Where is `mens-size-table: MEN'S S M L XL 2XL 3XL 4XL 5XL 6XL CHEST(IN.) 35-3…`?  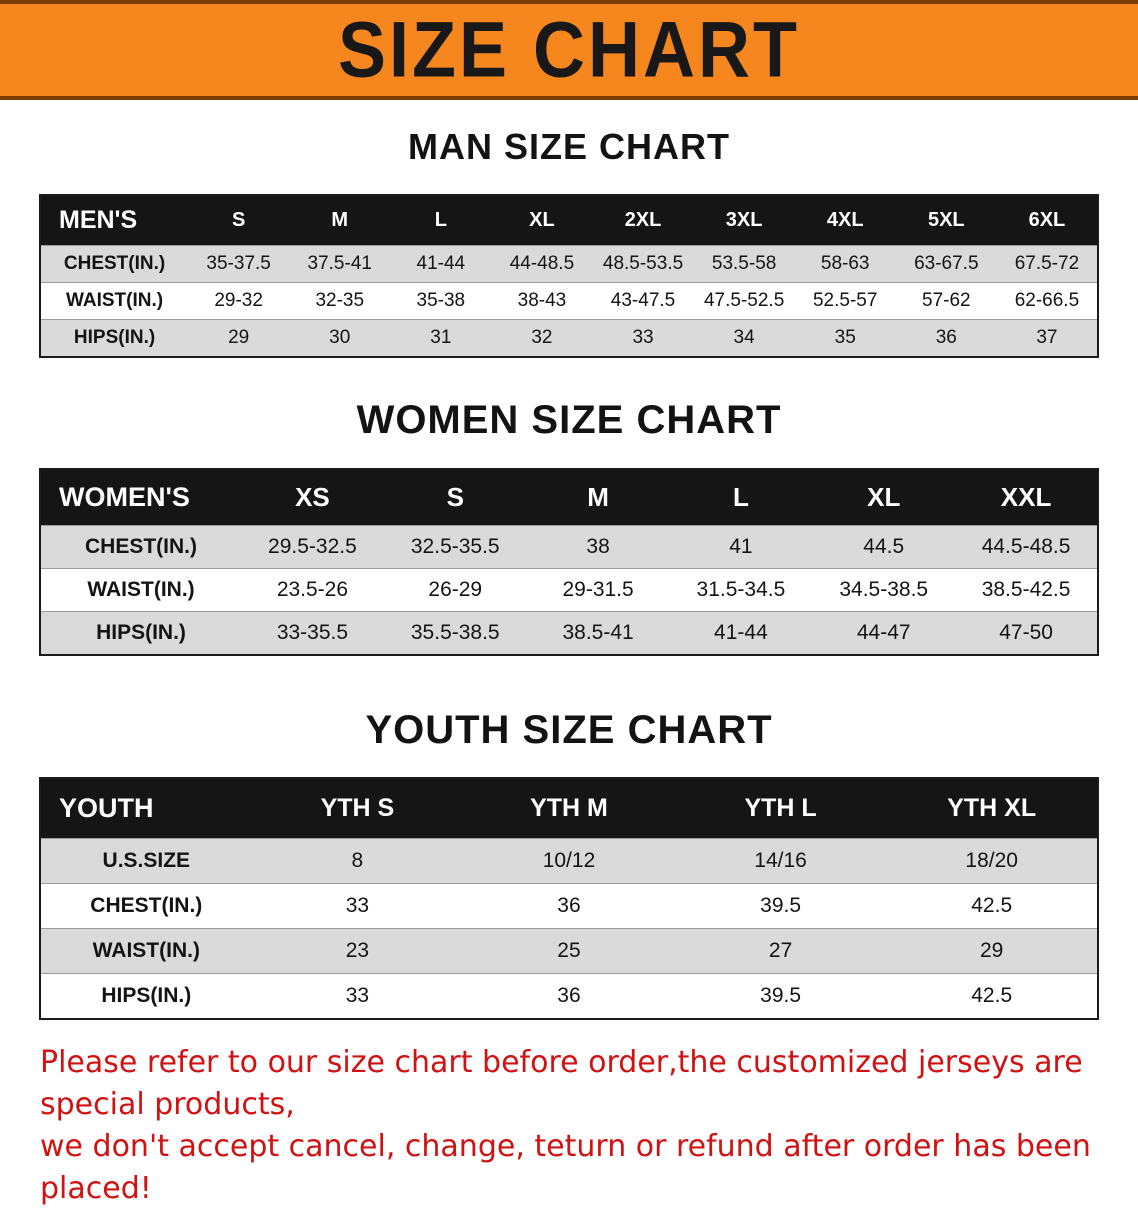 mens-size-table: MEN'S S M L XL 2XL 3XL 4XL 5XL 6XL CHEST(IN.) 35-3… is located at coordinates (569, 276).